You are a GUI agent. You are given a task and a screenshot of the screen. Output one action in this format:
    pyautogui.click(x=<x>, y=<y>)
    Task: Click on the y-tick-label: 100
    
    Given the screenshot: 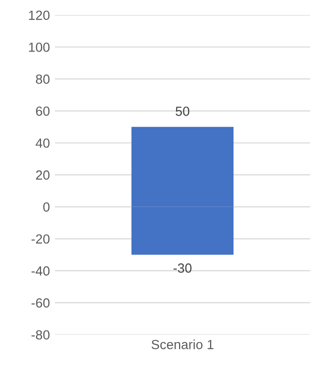 What is the action you would take?
    pyautogui.click(x=39, y=47)
    